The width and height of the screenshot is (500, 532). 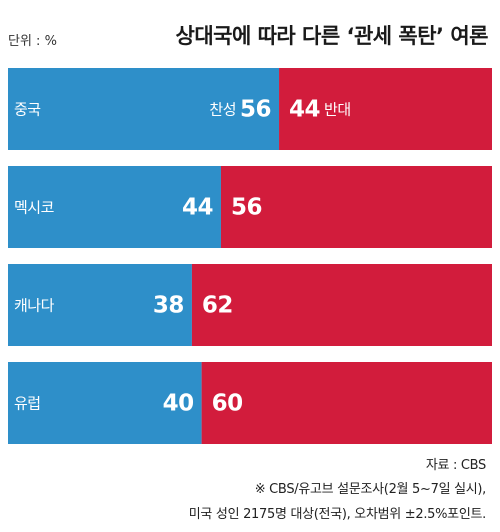 What do you see at coordinates (246, 208) in the screenshot?
I see `value-label-disagree: 56` at bounding box center [246, 208].